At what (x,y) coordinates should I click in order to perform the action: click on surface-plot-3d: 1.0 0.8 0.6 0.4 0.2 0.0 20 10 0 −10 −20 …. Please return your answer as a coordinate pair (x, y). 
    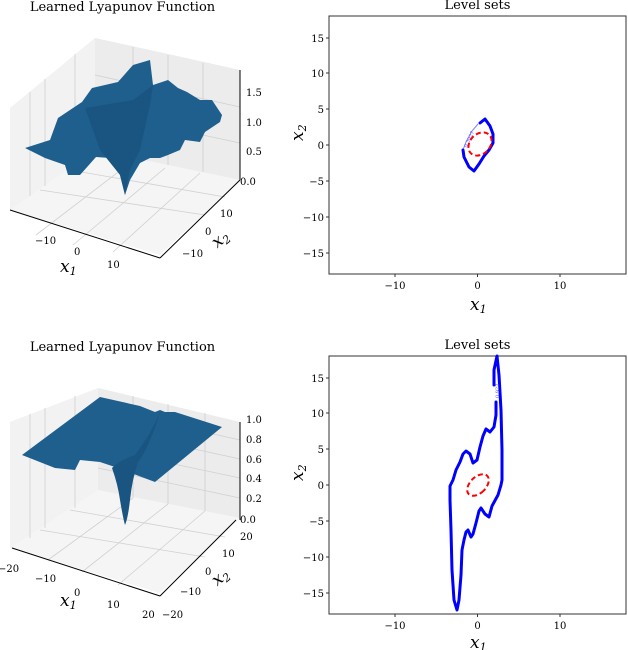
    Looking at the image, I should click on (131, 504).